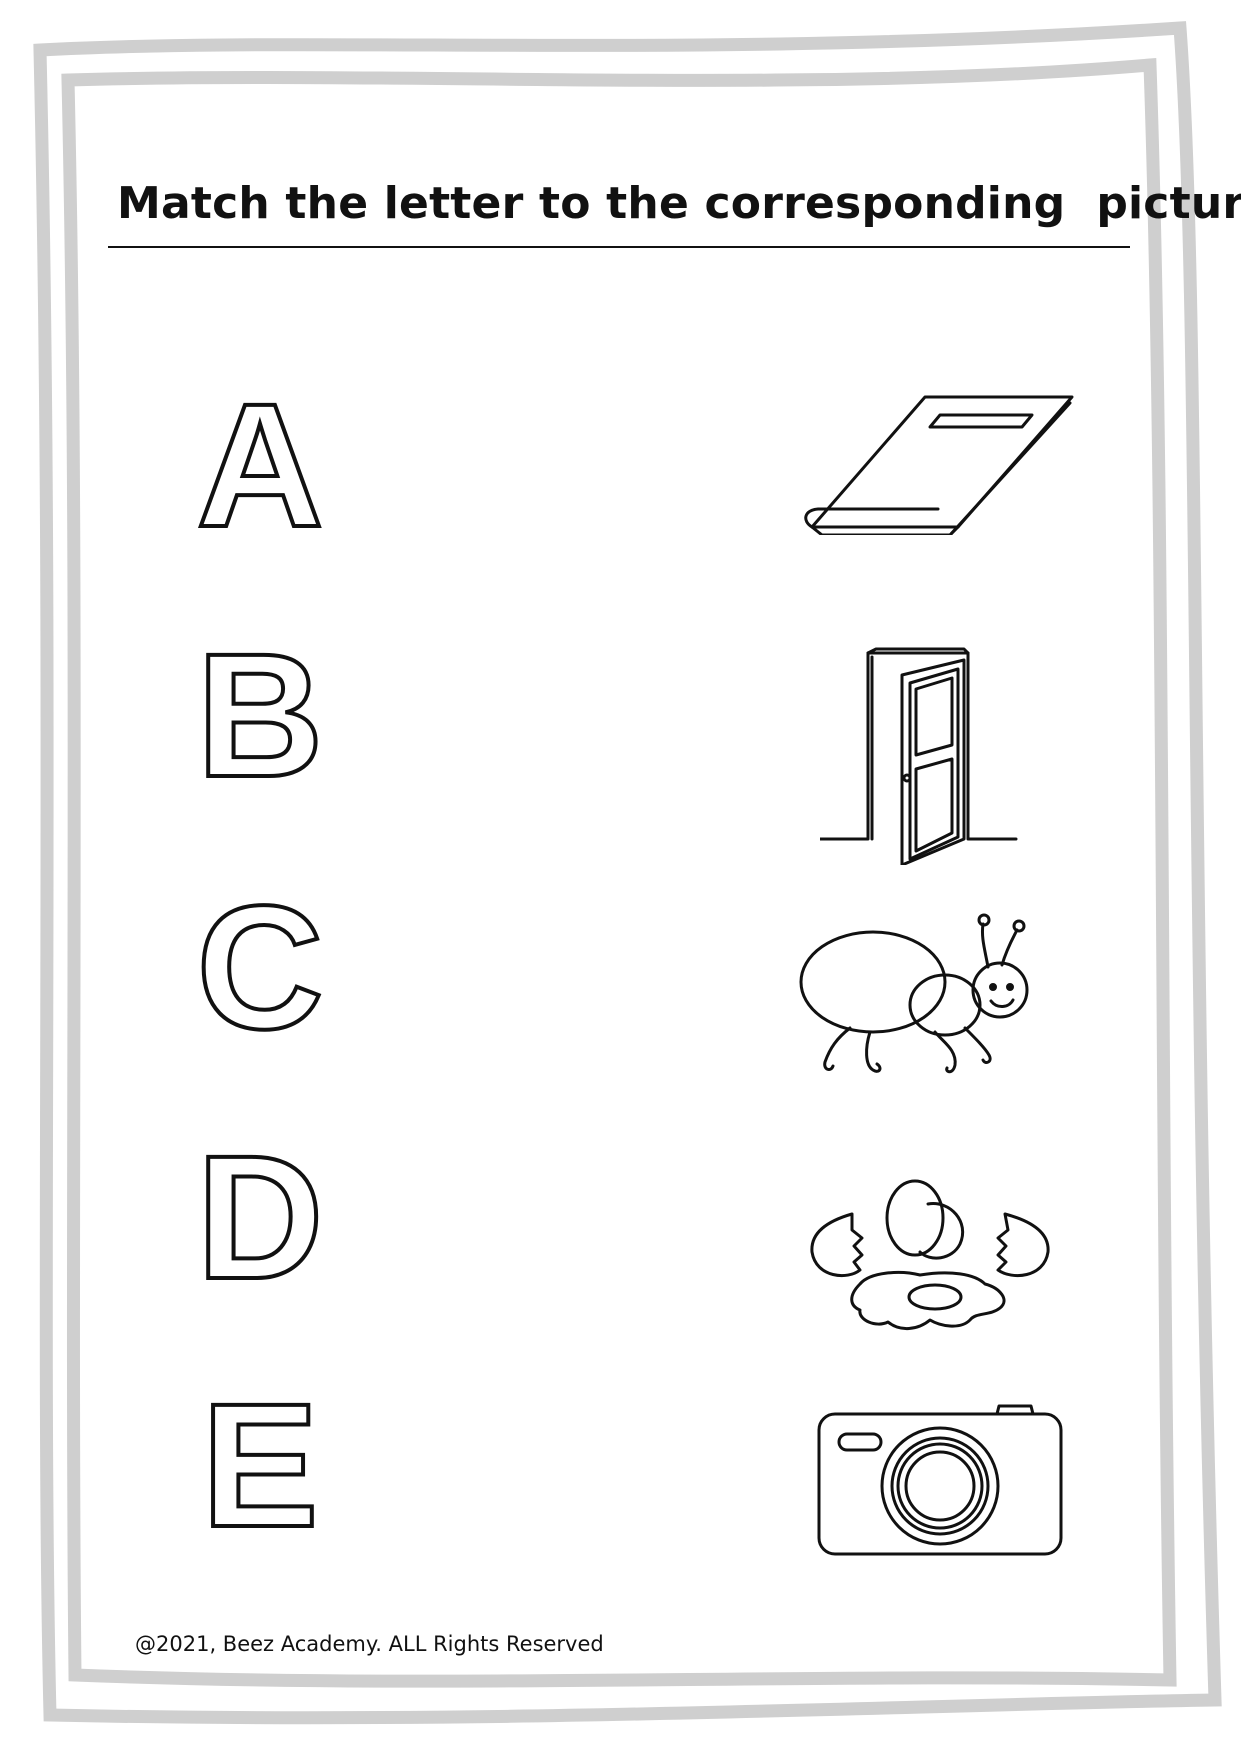  What do you see at coordinates (919, 756) in the screenshot?
I see `door-icon` at bounding box center [919, 756].